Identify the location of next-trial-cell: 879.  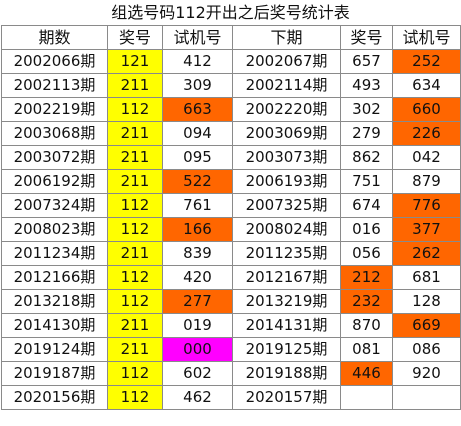
(426, 181).